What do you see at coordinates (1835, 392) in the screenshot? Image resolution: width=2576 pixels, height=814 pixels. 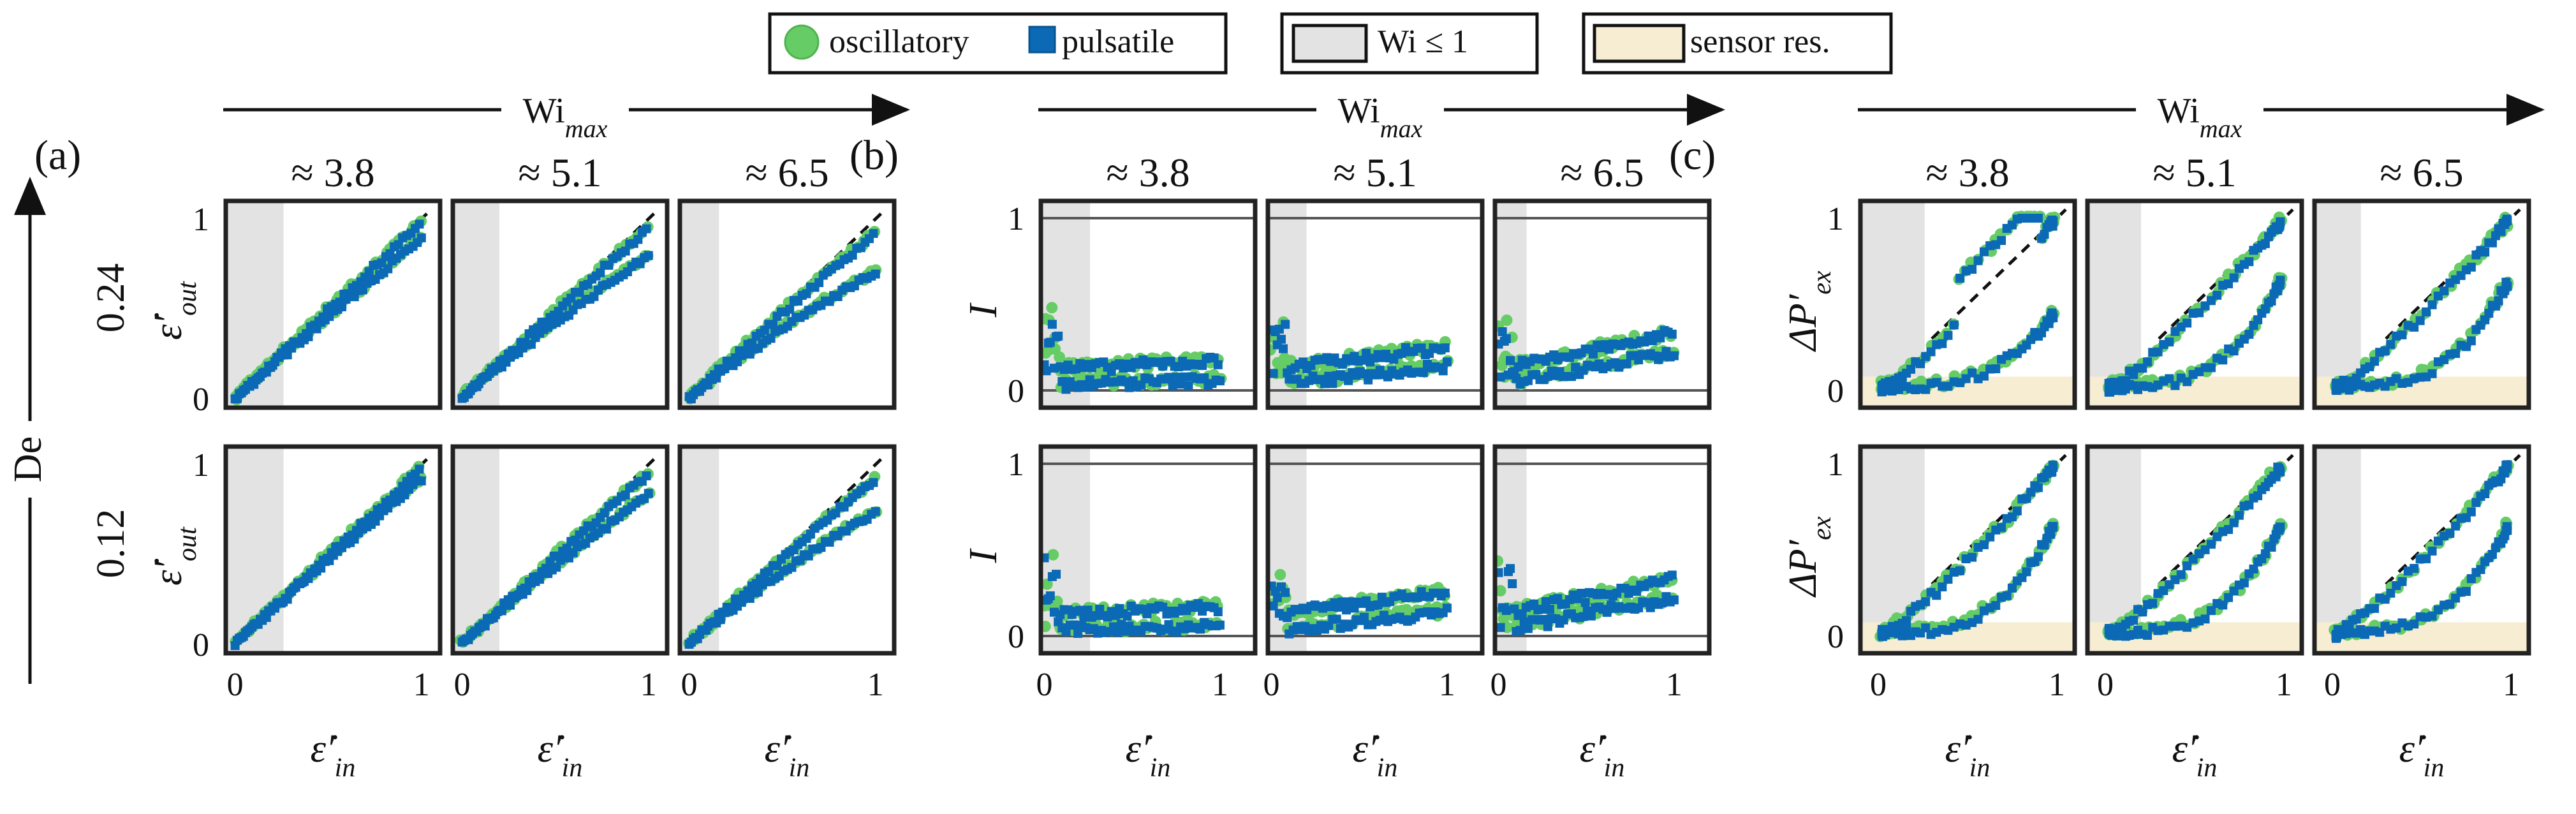 I see `y-tick-label: 0` at bounding box center [1835, 392].